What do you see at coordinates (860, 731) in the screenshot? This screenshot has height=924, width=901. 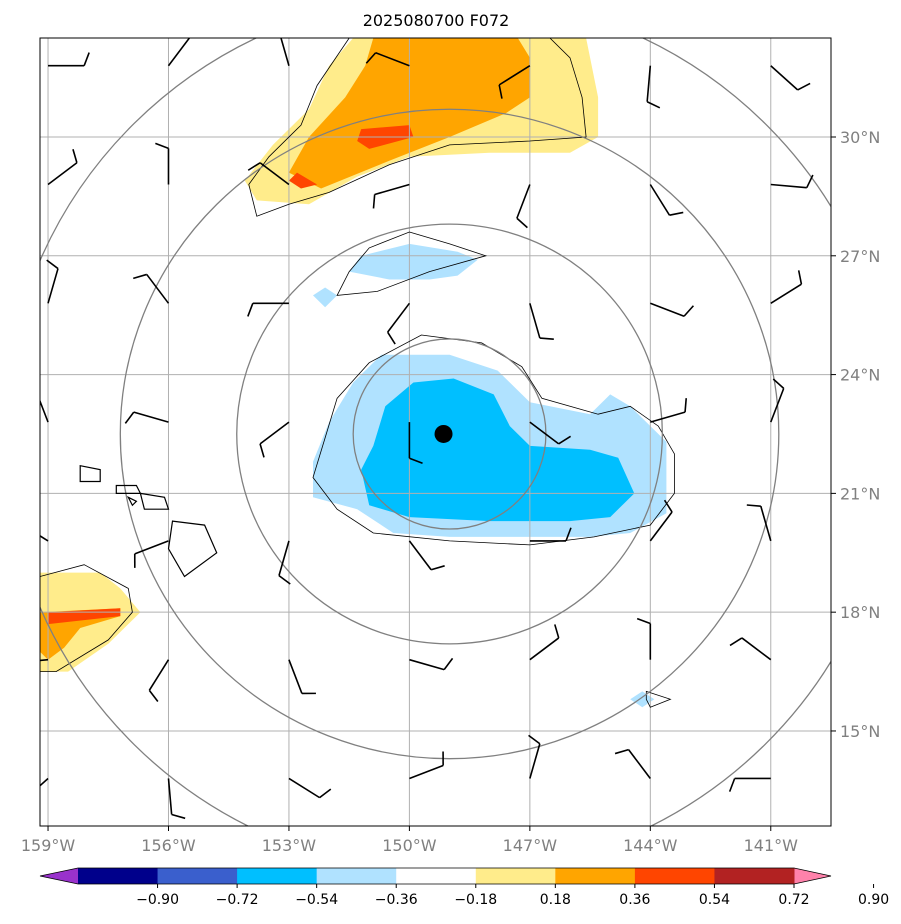 I see `y-tick-label-0: 15°N` at bounding box center [860, 731].